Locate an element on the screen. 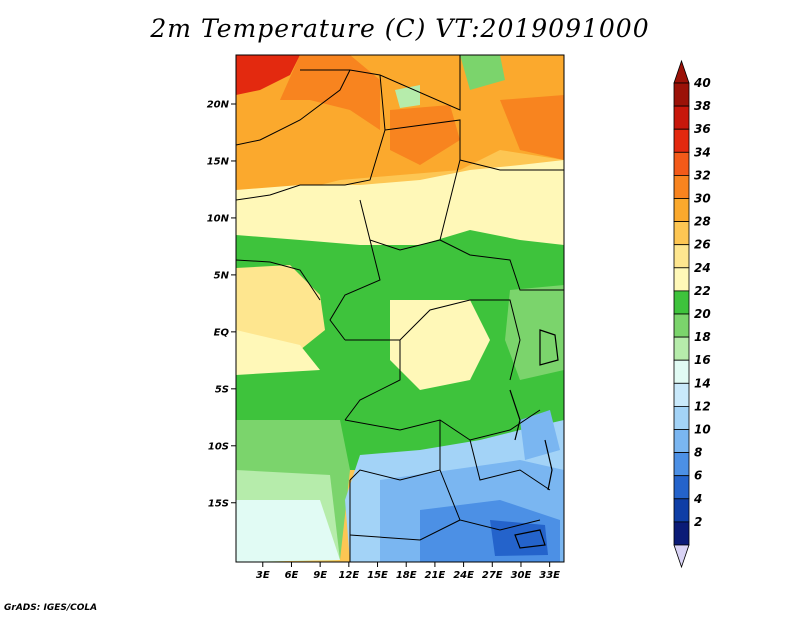 This screenshot has height=618, width=800. lat-tick-label: 10S is located at coordinates (218, 446).